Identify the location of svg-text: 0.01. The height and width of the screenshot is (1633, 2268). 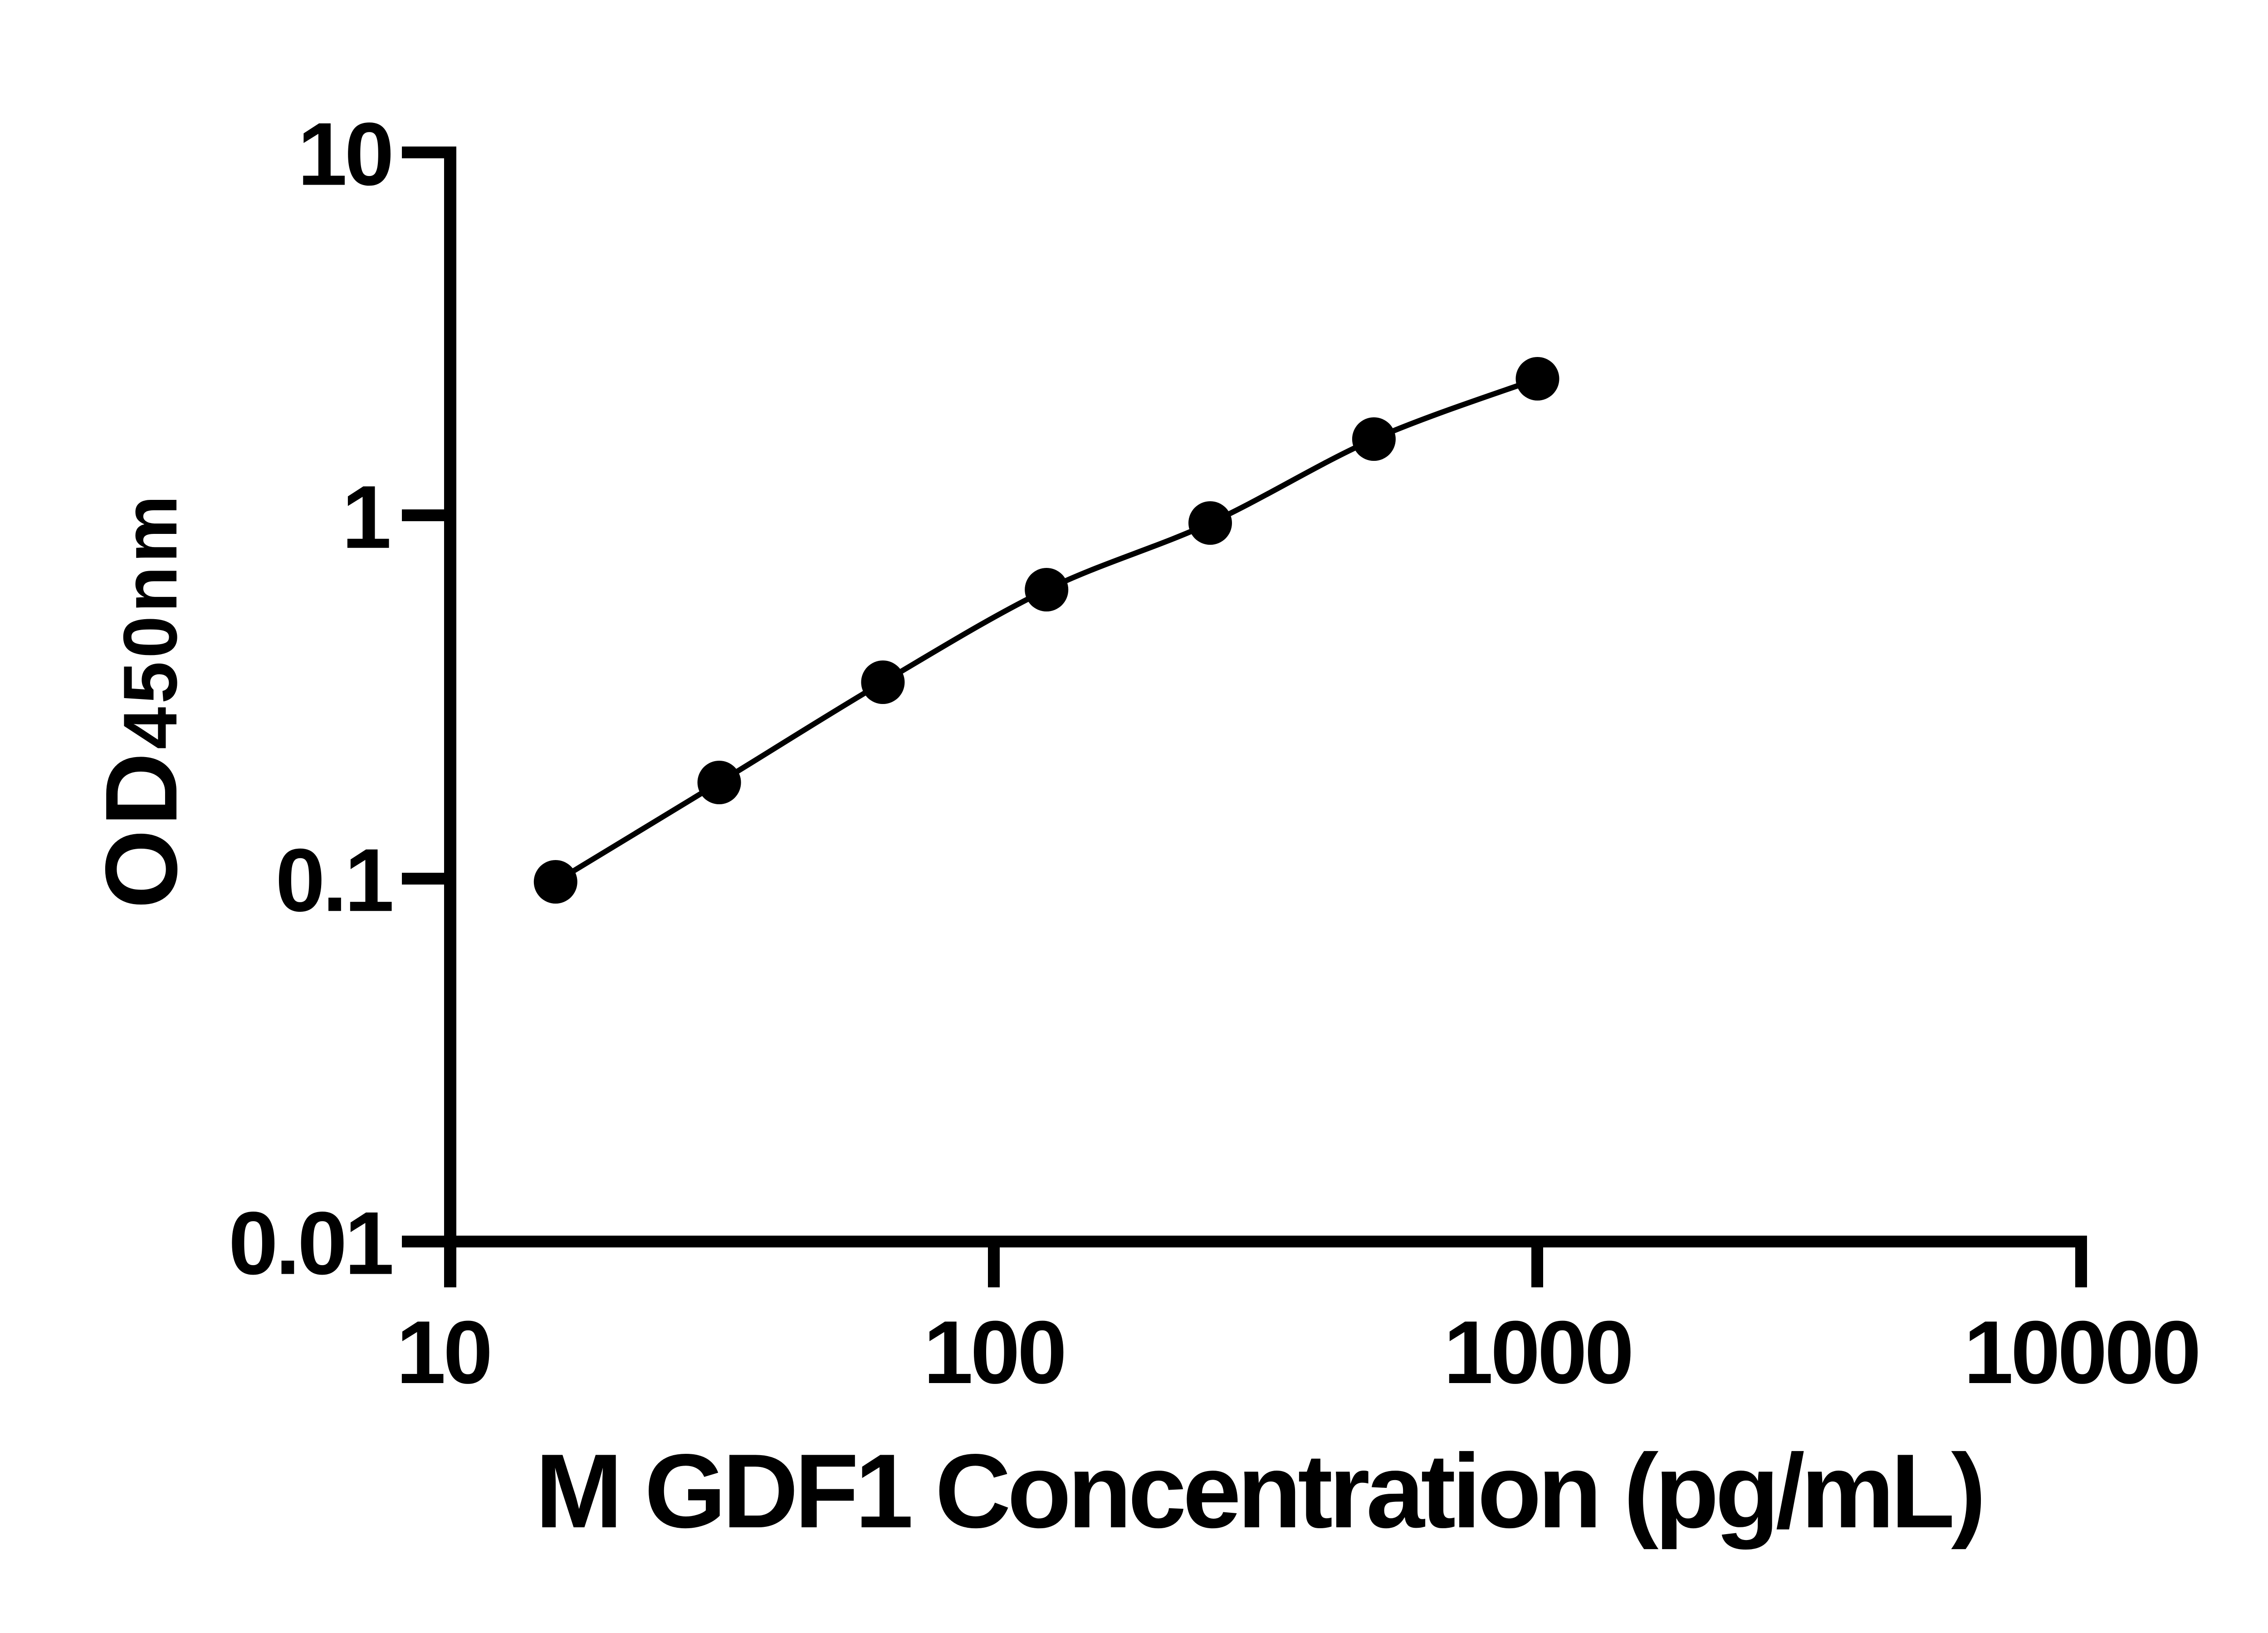
(311, 1243).